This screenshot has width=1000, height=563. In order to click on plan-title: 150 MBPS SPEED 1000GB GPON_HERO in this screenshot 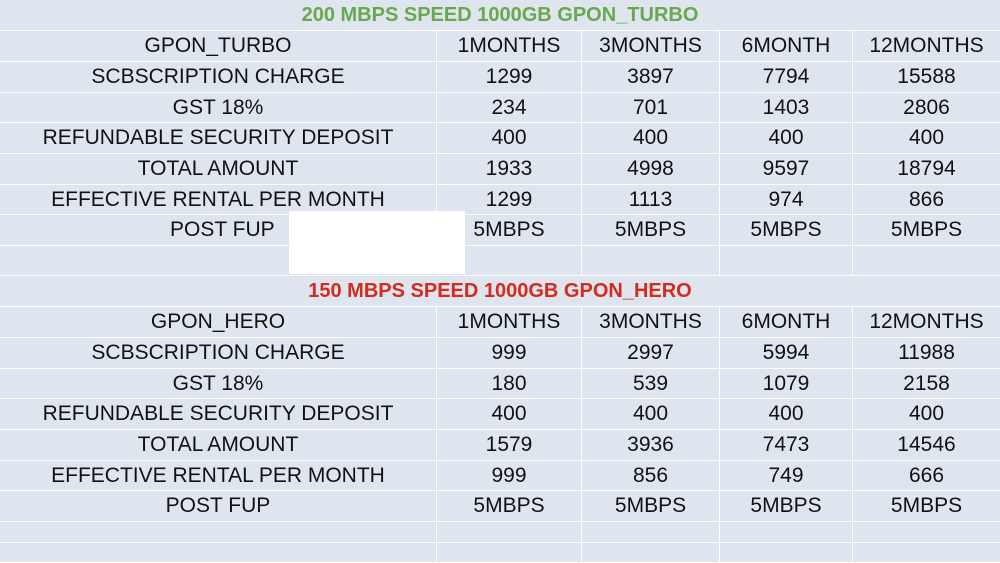, I will do `click(500, 291)`.